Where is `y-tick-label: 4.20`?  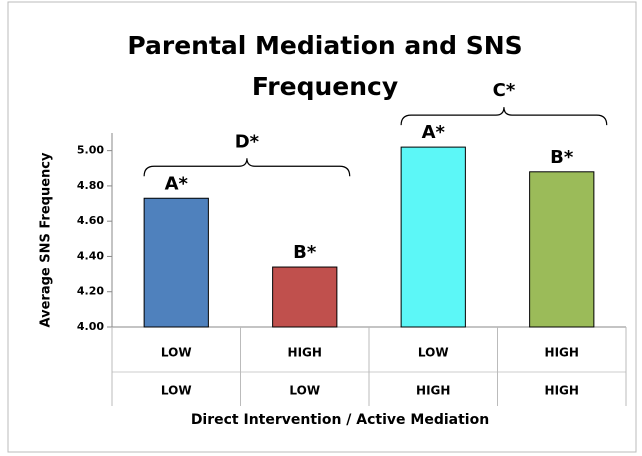
y-tick-label: 4.20 is located at coordinates (90, 291).